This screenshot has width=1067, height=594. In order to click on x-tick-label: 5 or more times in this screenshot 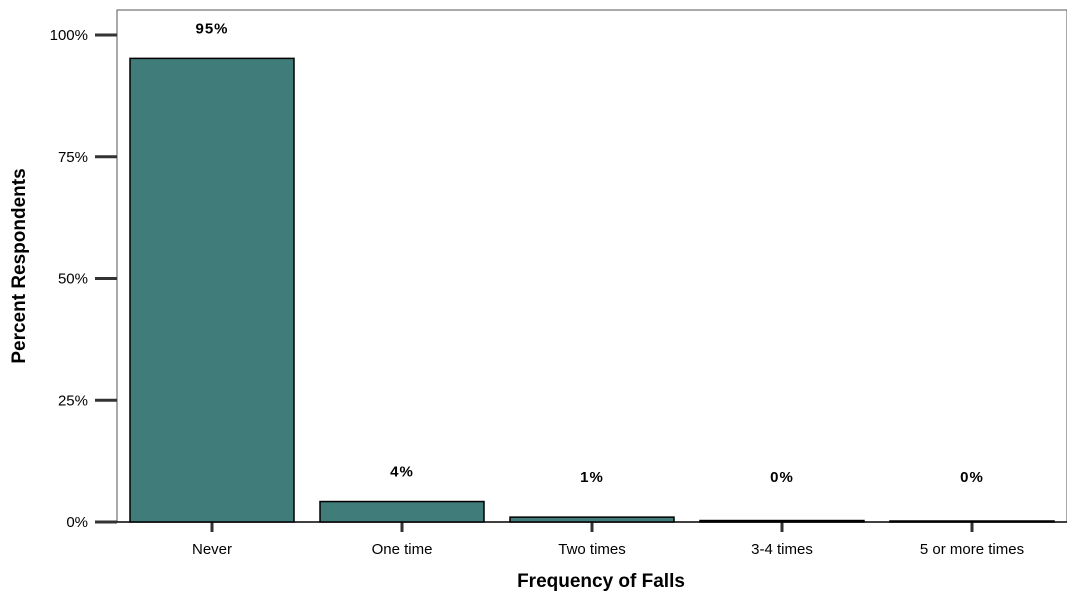, I will do `click(972, 549)`.